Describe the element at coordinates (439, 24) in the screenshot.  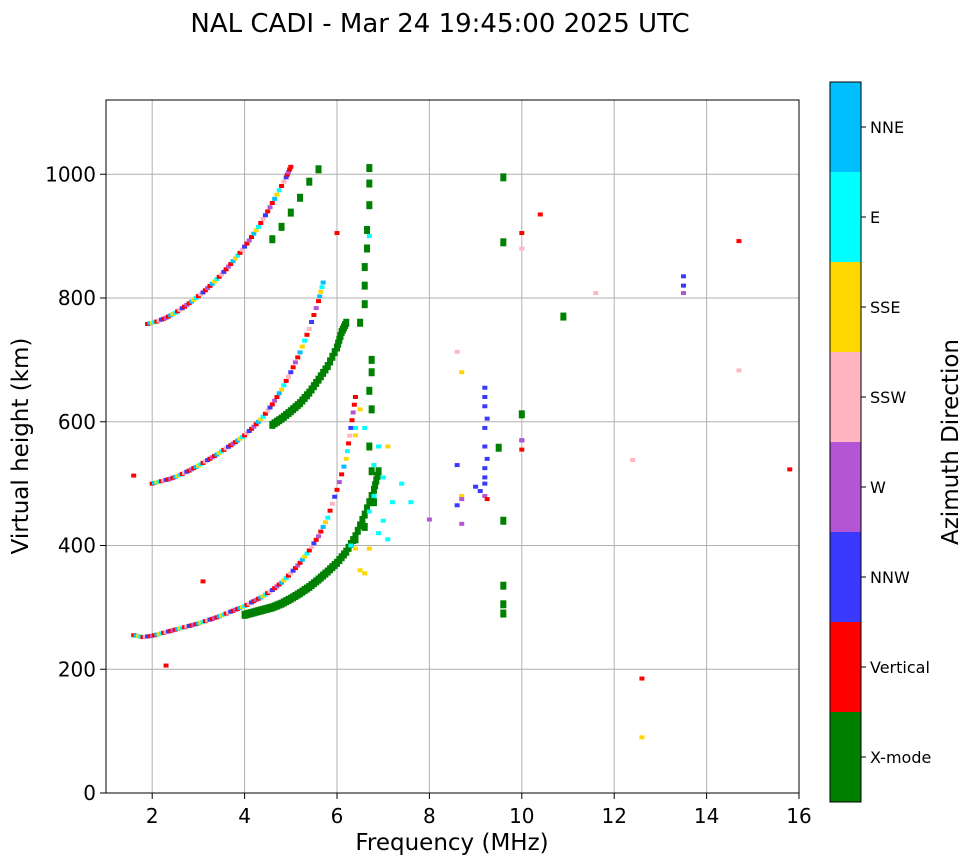
I see `chart-title: NAL CADI - Mar 24 19:45:00 2025 UTC` at that location.